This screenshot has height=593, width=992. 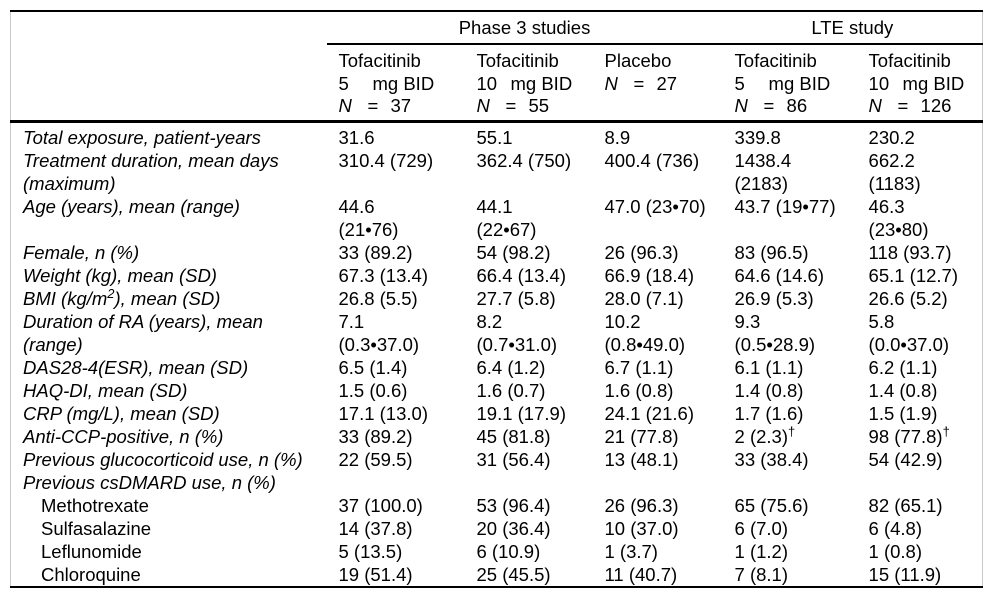 What do you see at coordinates (903, 367) in the screenshot?
I see `cell: 6.2 (1.1)` at bounding box center [903, 367].